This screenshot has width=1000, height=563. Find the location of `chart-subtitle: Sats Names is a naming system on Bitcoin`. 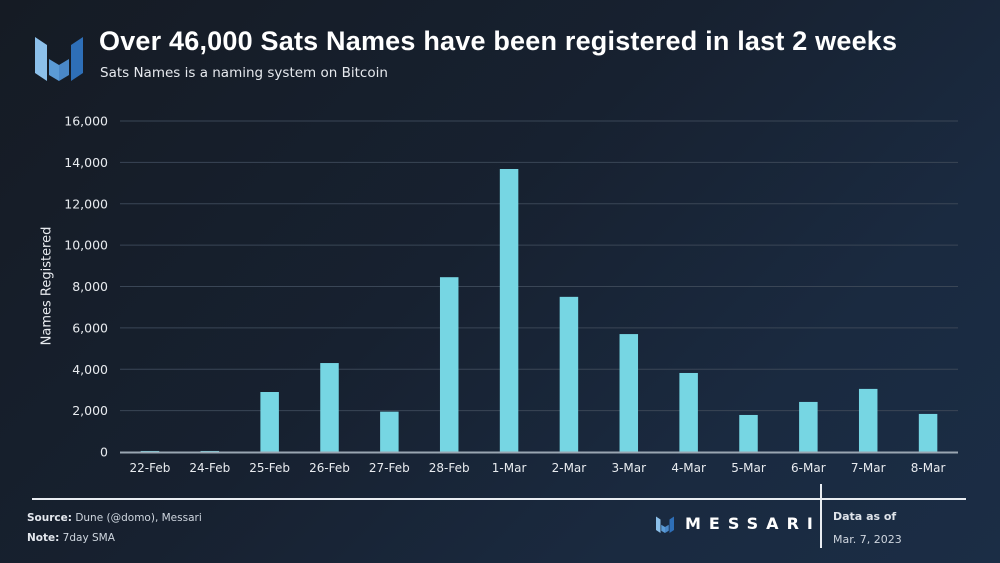

chart-subtitle: Sats Names is a naming system on Bitcoin is located at coordinates (244, 73).